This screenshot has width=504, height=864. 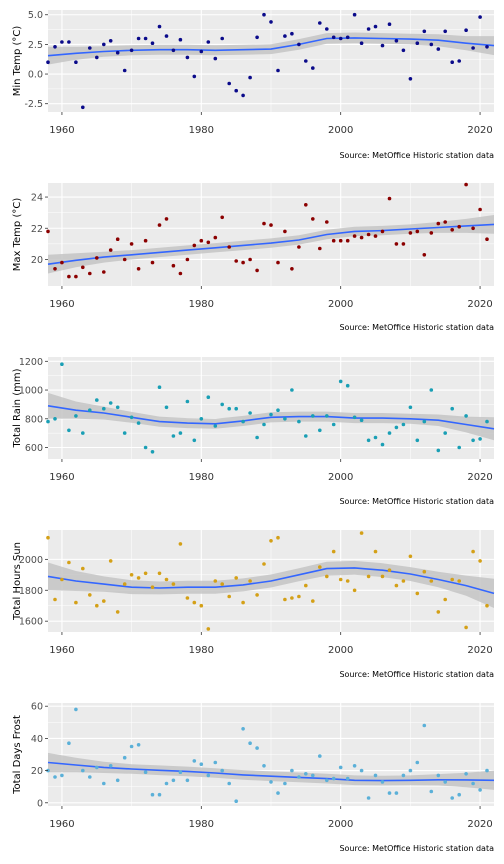 What do you see at coordinates (37, 198) in the screenshot?
I see `y-tick-label: 24` at bounding box center [37, 198].